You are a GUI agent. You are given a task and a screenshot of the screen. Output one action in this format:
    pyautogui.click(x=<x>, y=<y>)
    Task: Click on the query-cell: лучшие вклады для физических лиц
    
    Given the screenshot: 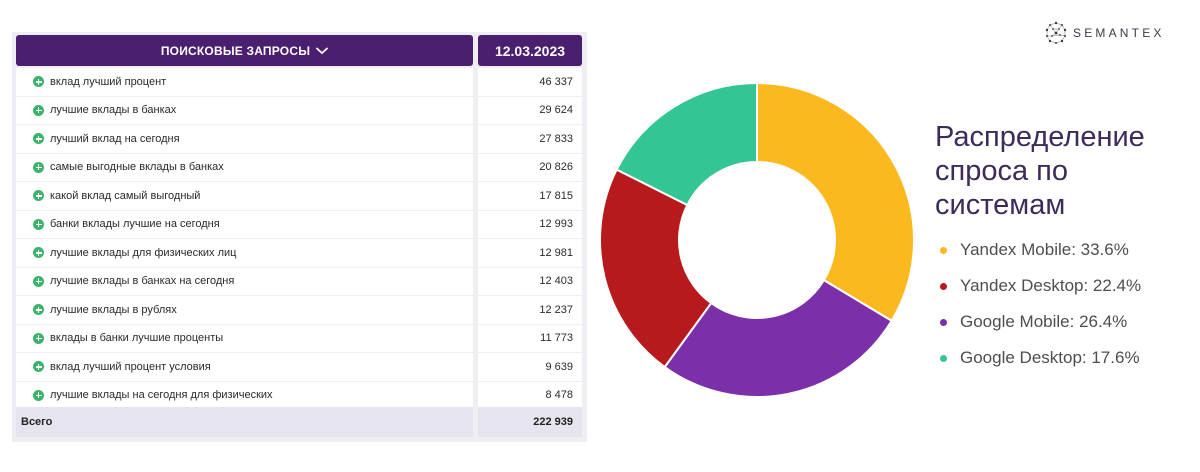 What is the action you would take?
    pyautogui.click(x=244, y=253)
    